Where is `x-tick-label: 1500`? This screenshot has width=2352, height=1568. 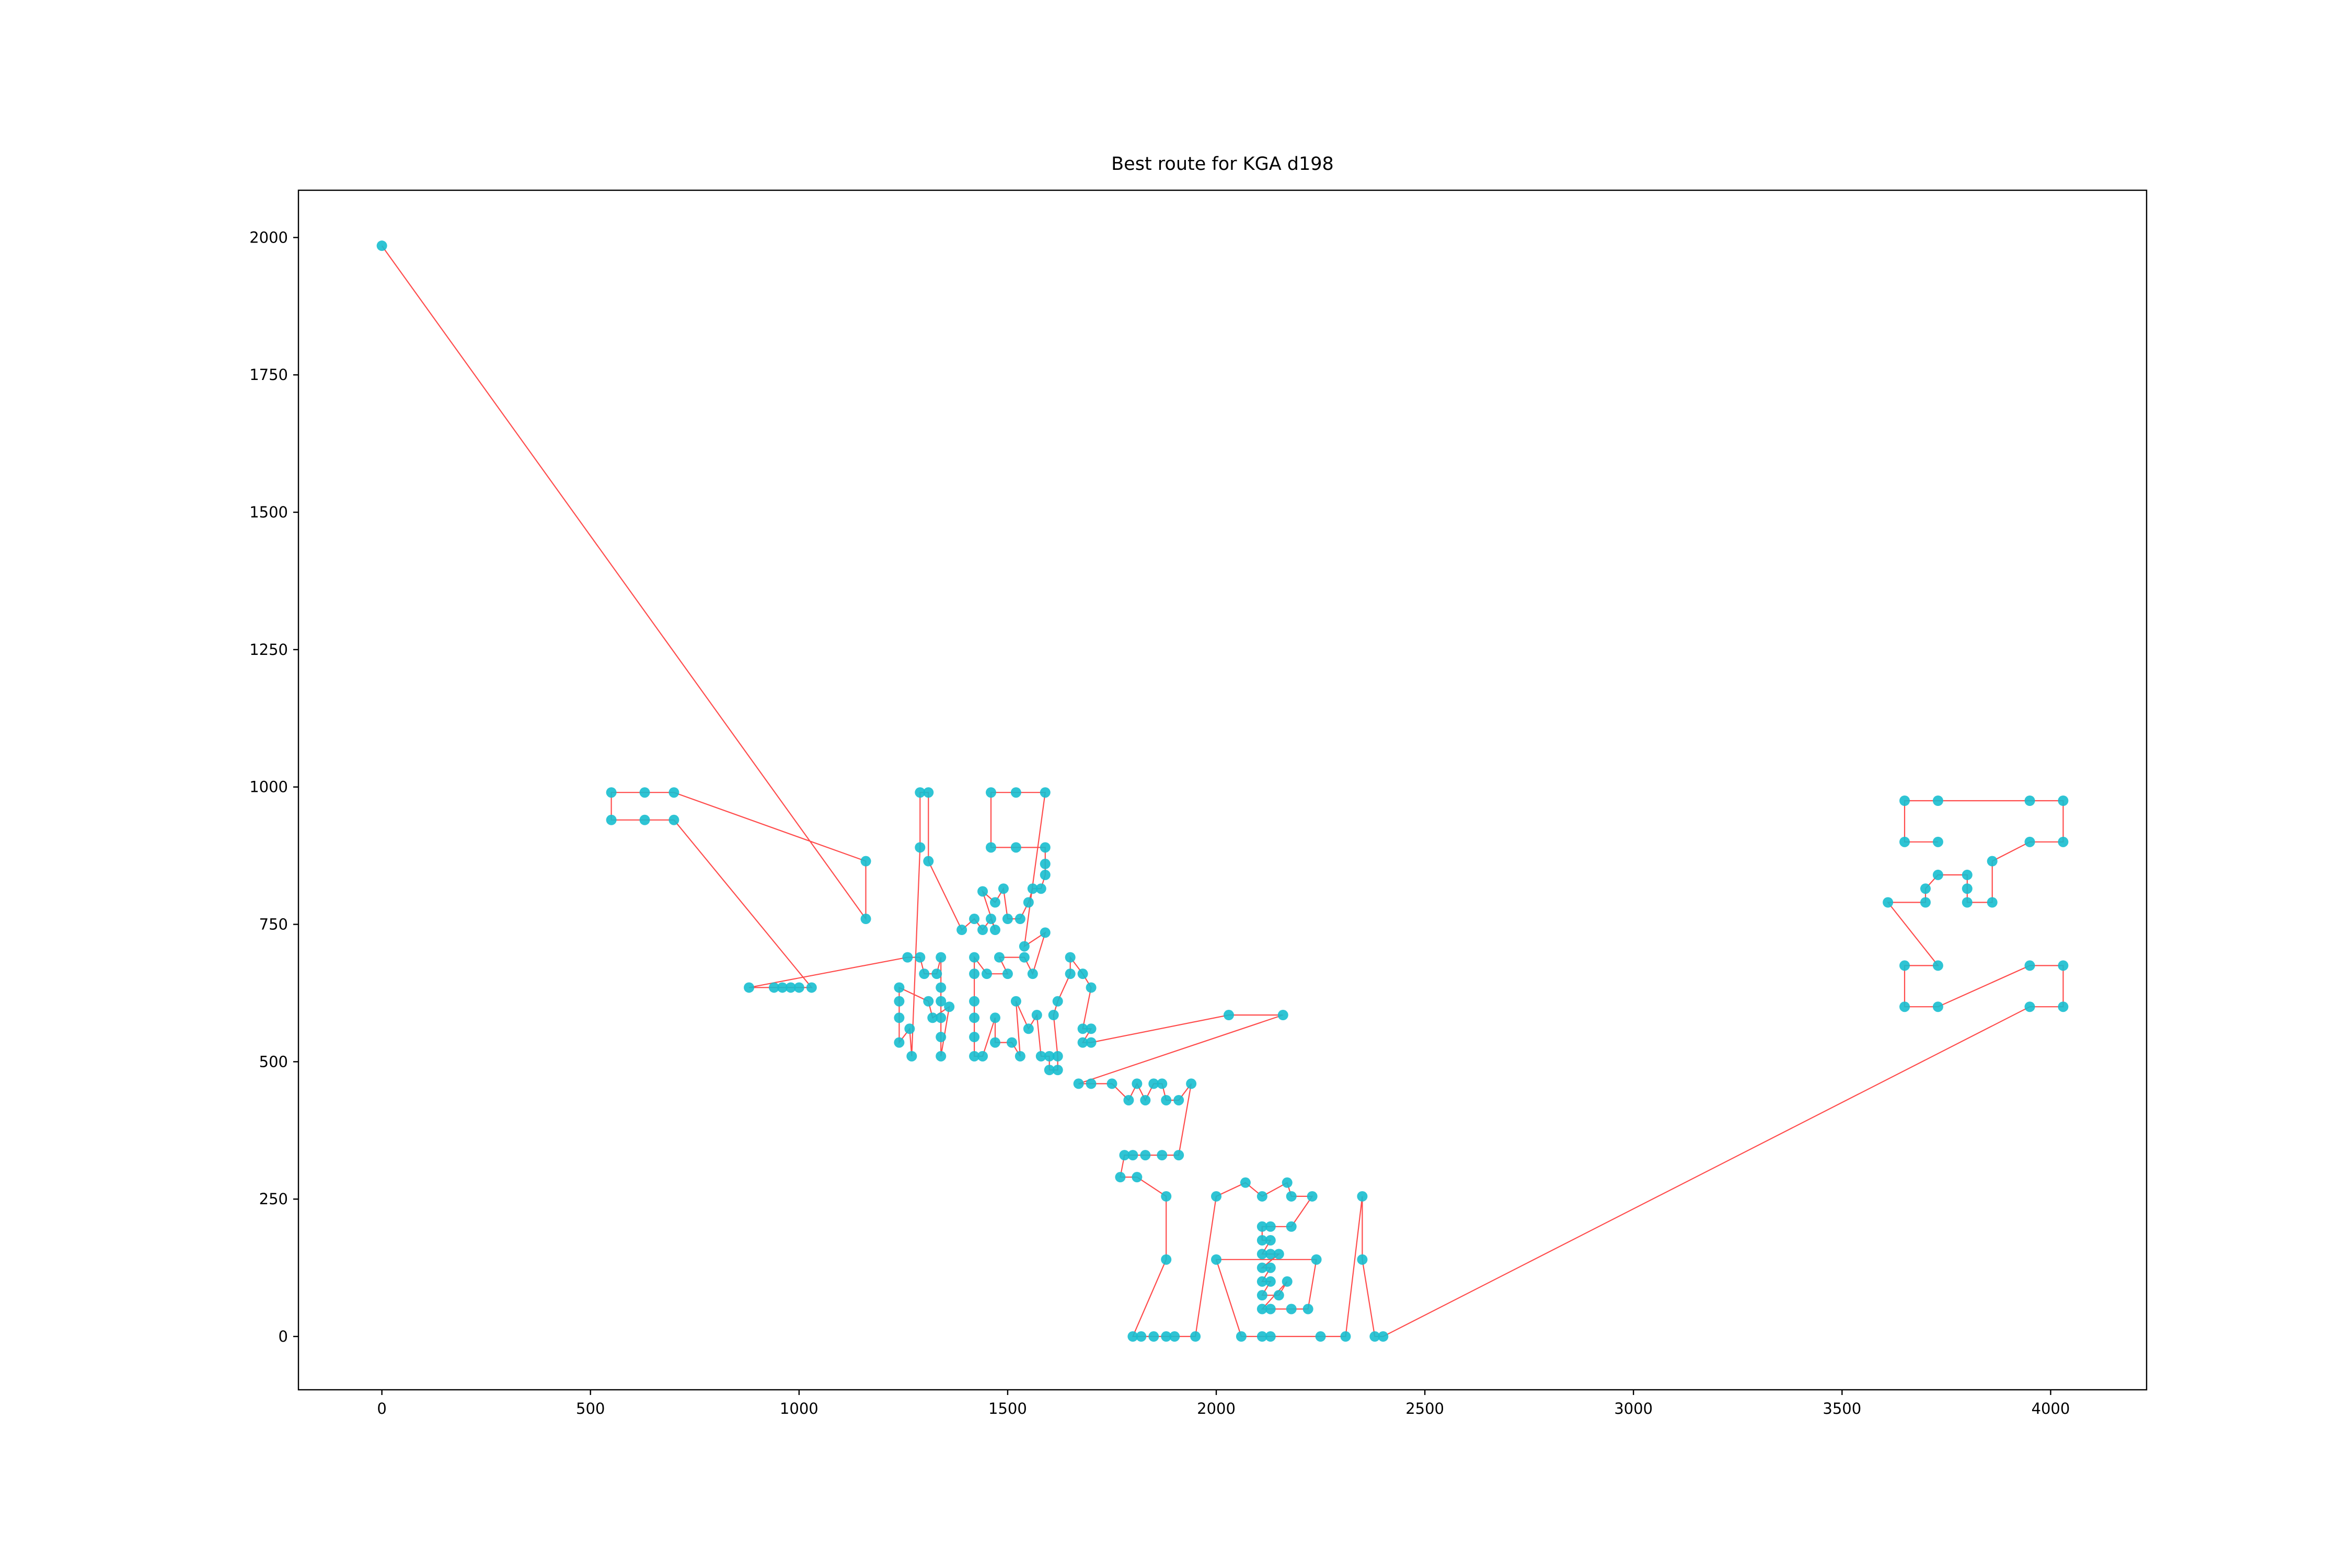 x-tick-label: 1500 is located at coordinates (1007, 1408).